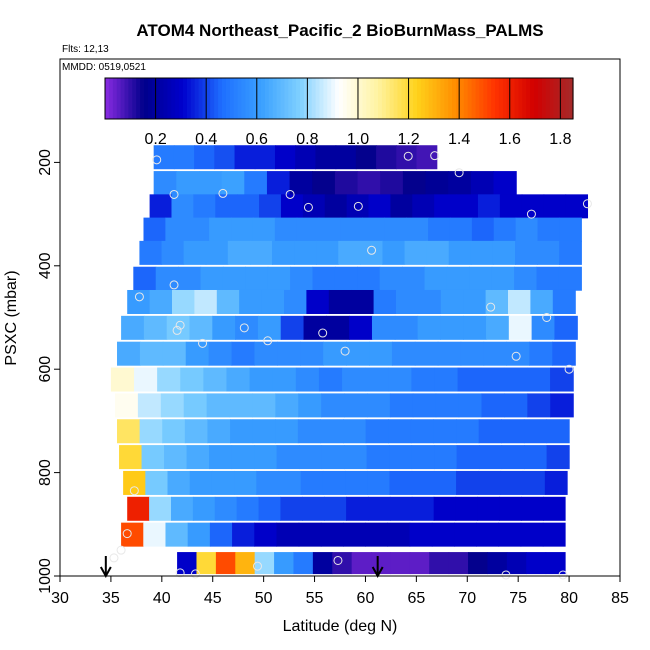  What do you see at coordinates (45, 265) in the screenshot?
I see `y-tick-label: 400` at bounding box center [45, 265].